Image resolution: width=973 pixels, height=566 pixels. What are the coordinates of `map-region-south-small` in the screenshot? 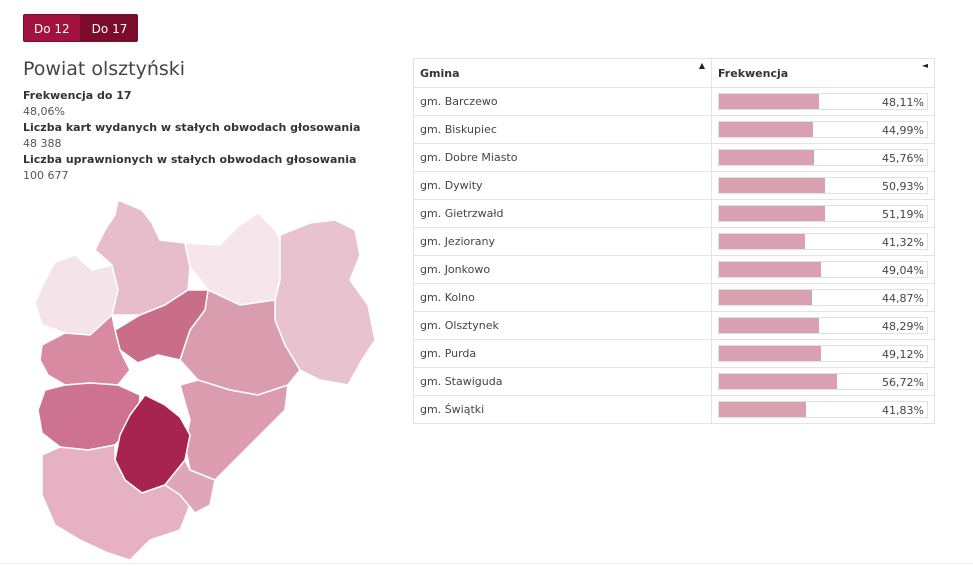 It's located at (189, 486).